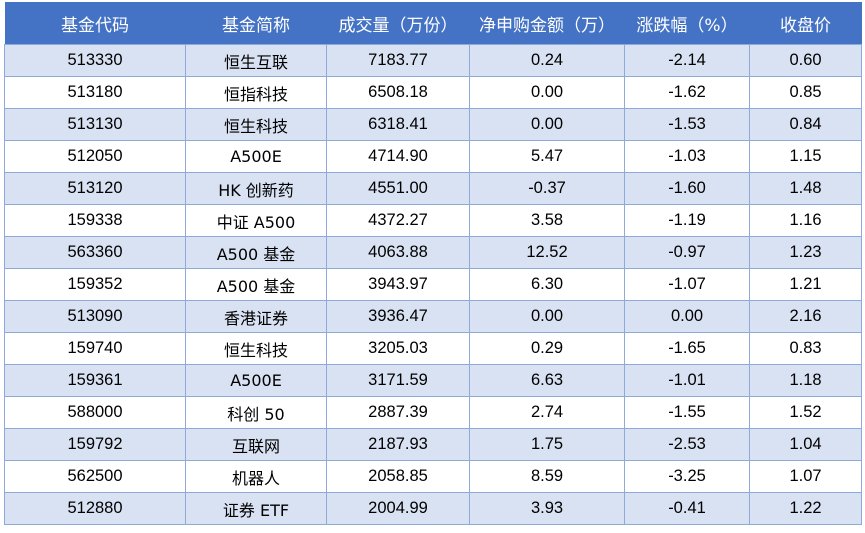  I want to click on net-subscription-cell: 3.93, so click(547, 508).